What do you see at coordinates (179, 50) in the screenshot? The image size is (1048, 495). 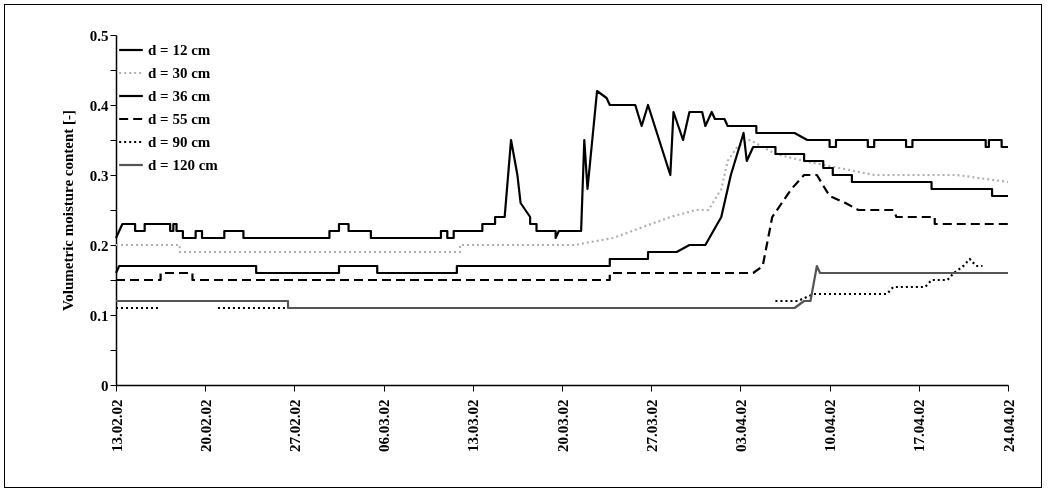 I see `legend-label: d = 12 cm` at bounding box center [179, 50].